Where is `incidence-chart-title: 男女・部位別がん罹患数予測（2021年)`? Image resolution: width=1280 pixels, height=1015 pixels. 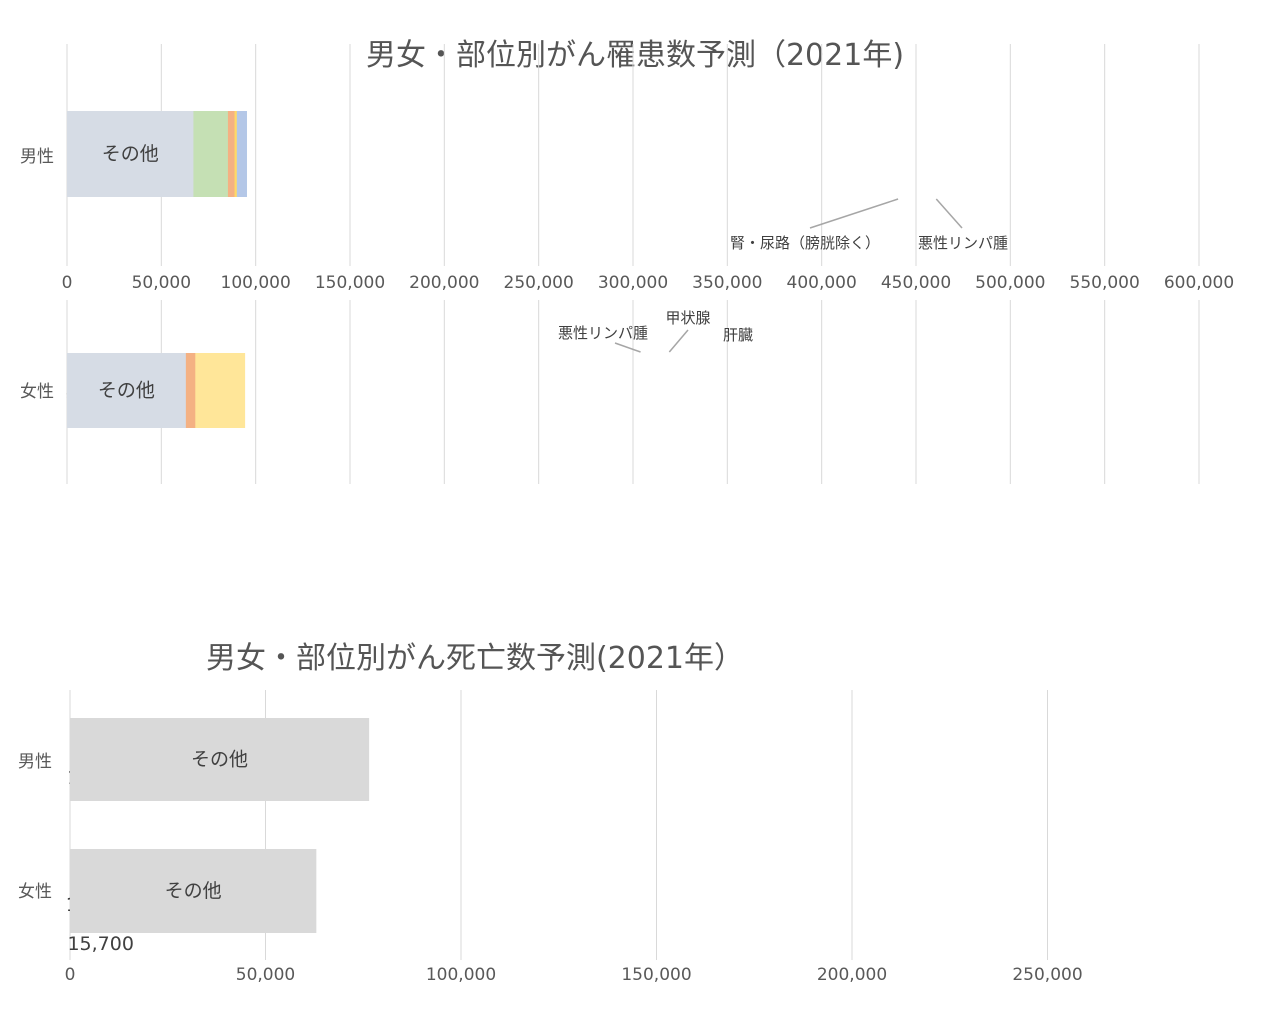
incidence-chart-title: 男女・部位別がん罹患数予測（2021年) is located at coordinates (635, 55).